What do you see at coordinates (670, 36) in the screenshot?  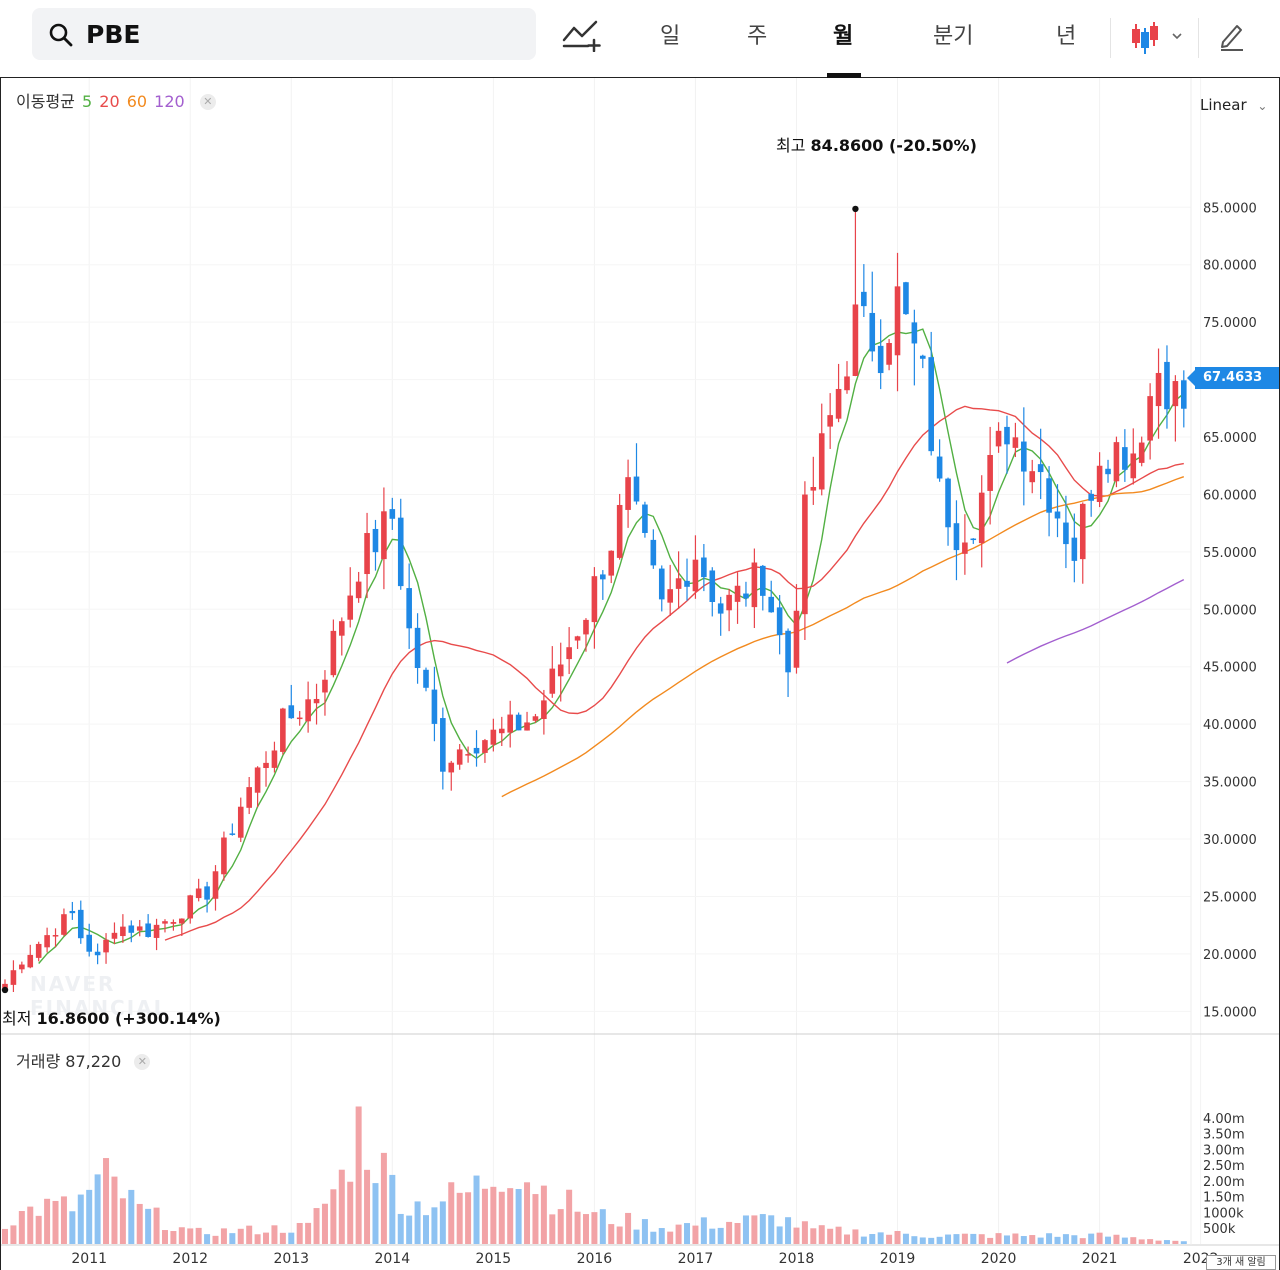 I see `tab-day: 일` at bounding box center [670, 36].